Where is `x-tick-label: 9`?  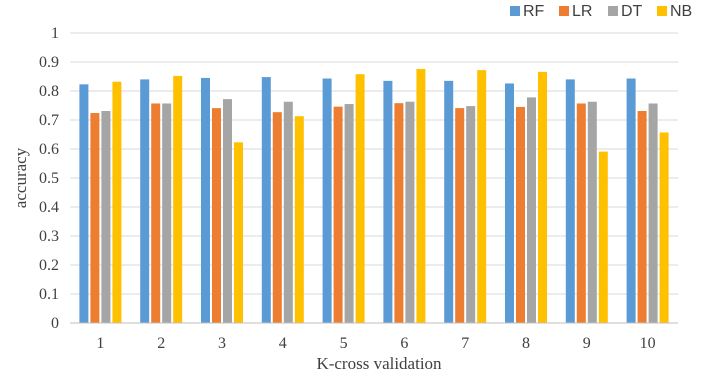 x-tick-label: 9 is located at coordinates (587, 343).